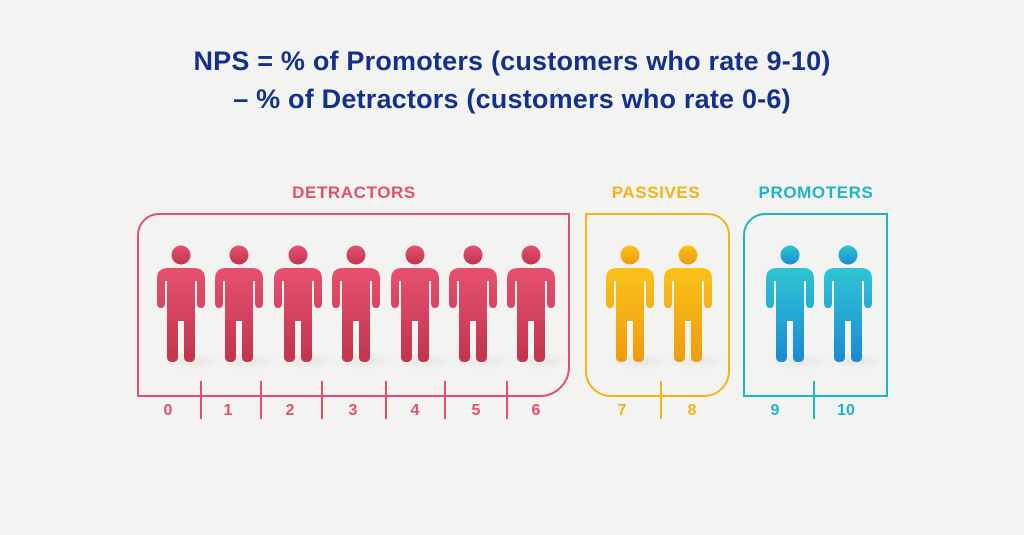 This screenshot has height=535, width=1024. I want to click on passives-tick, so click(661, 400).